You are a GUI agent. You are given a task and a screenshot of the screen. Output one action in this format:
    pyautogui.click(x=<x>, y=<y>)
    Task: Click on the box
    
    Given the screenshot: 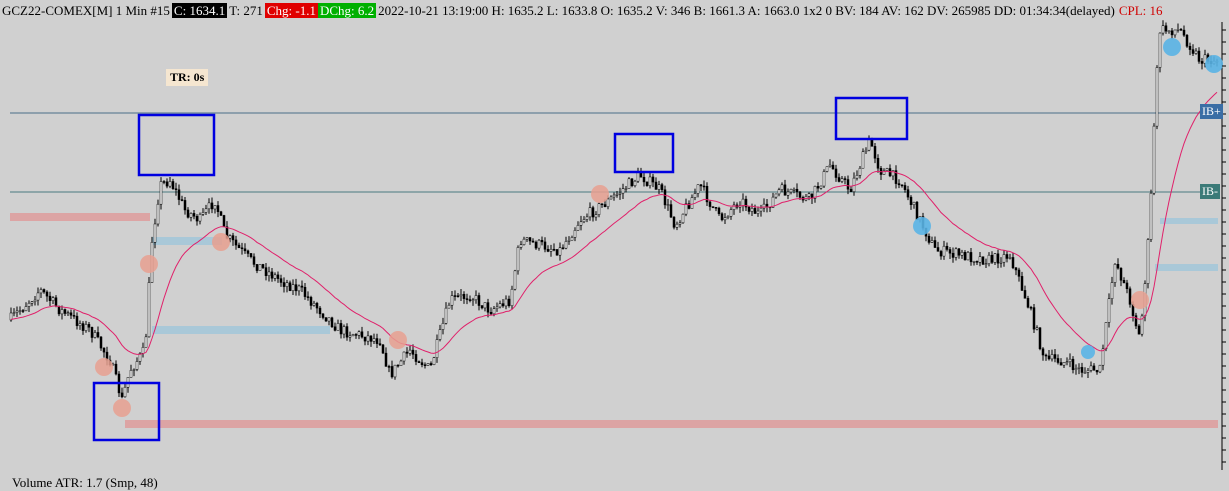 What is the action you would take?
    pyautogui.click(x=176, y=145)
    